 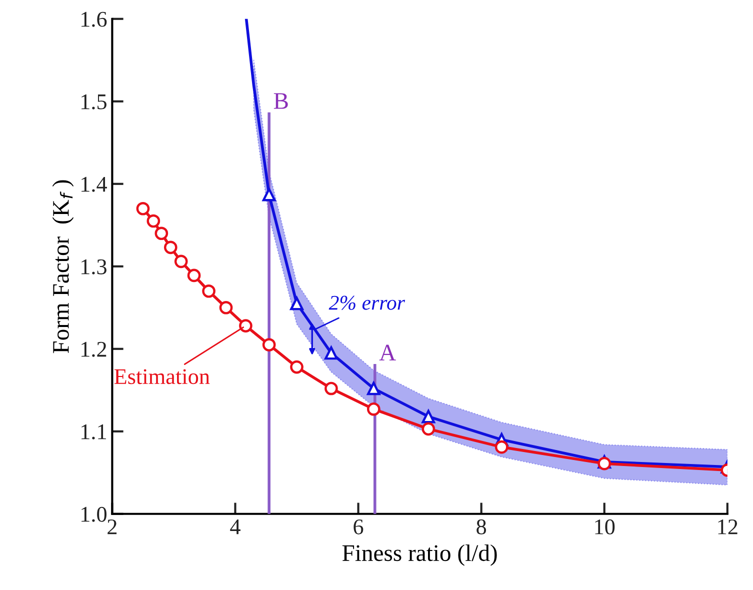 I want to click on annotation: 2% error, so click(x=367, y=303).